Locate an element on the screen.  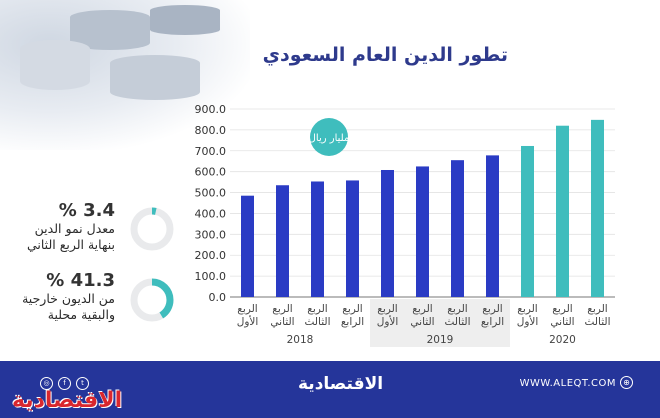
foreign-debt-stat: 41.3 % من الديون خارجية والبقية محلية is located at coordinates (68, 296).